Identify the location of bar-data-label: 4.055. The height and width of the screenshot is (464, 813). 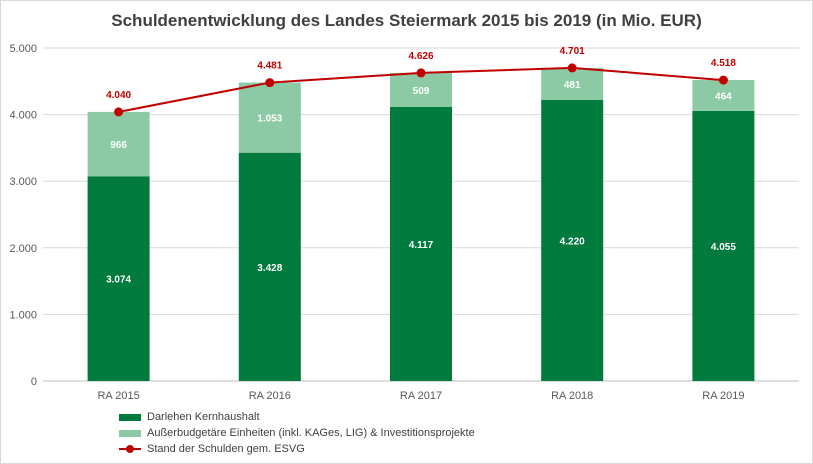
(723, 247).